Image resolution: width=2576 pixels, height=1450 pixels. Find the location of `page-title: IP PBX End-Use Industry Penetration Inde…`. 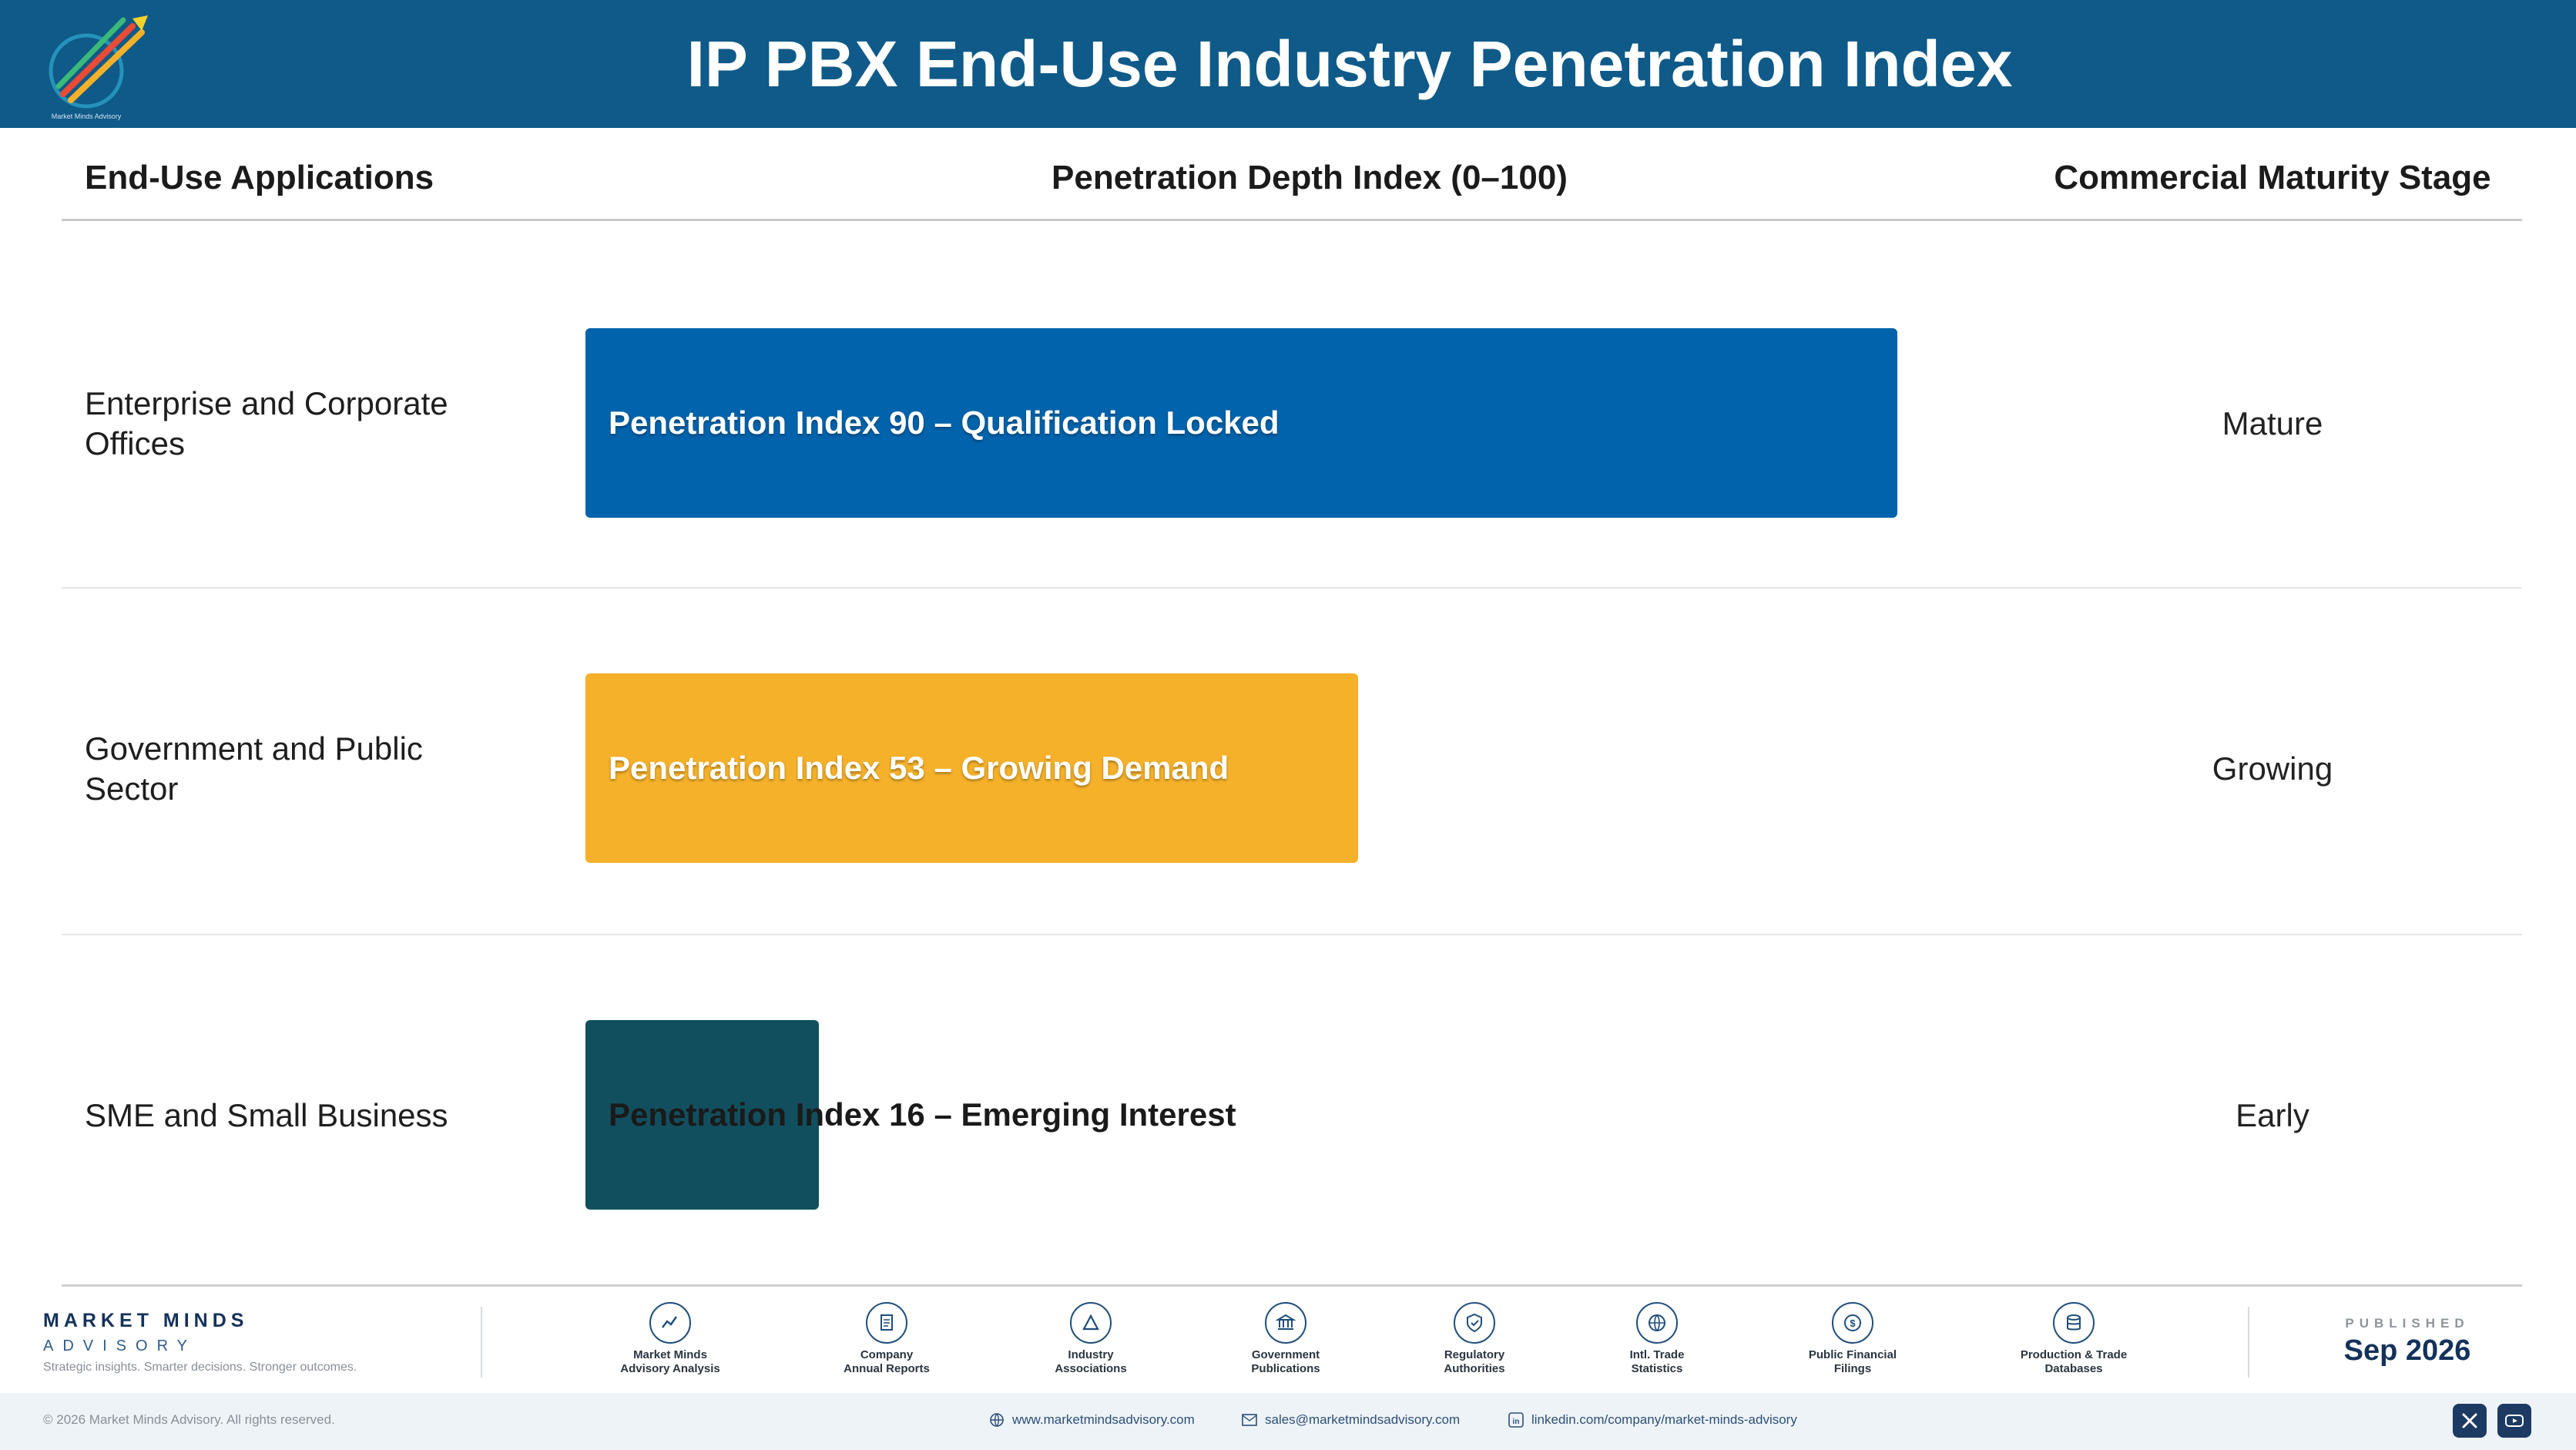

page-title: IP PBX End-Use Industry Penetration Inde… is located at coordinates (1349, 64).